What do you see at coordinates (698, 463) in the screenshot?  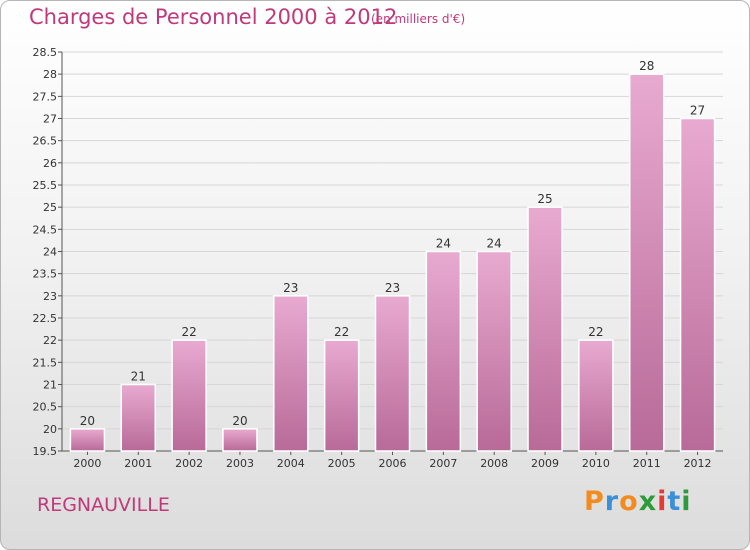 I see `x-tick-label: 2012` at bounding box center [698, 463].